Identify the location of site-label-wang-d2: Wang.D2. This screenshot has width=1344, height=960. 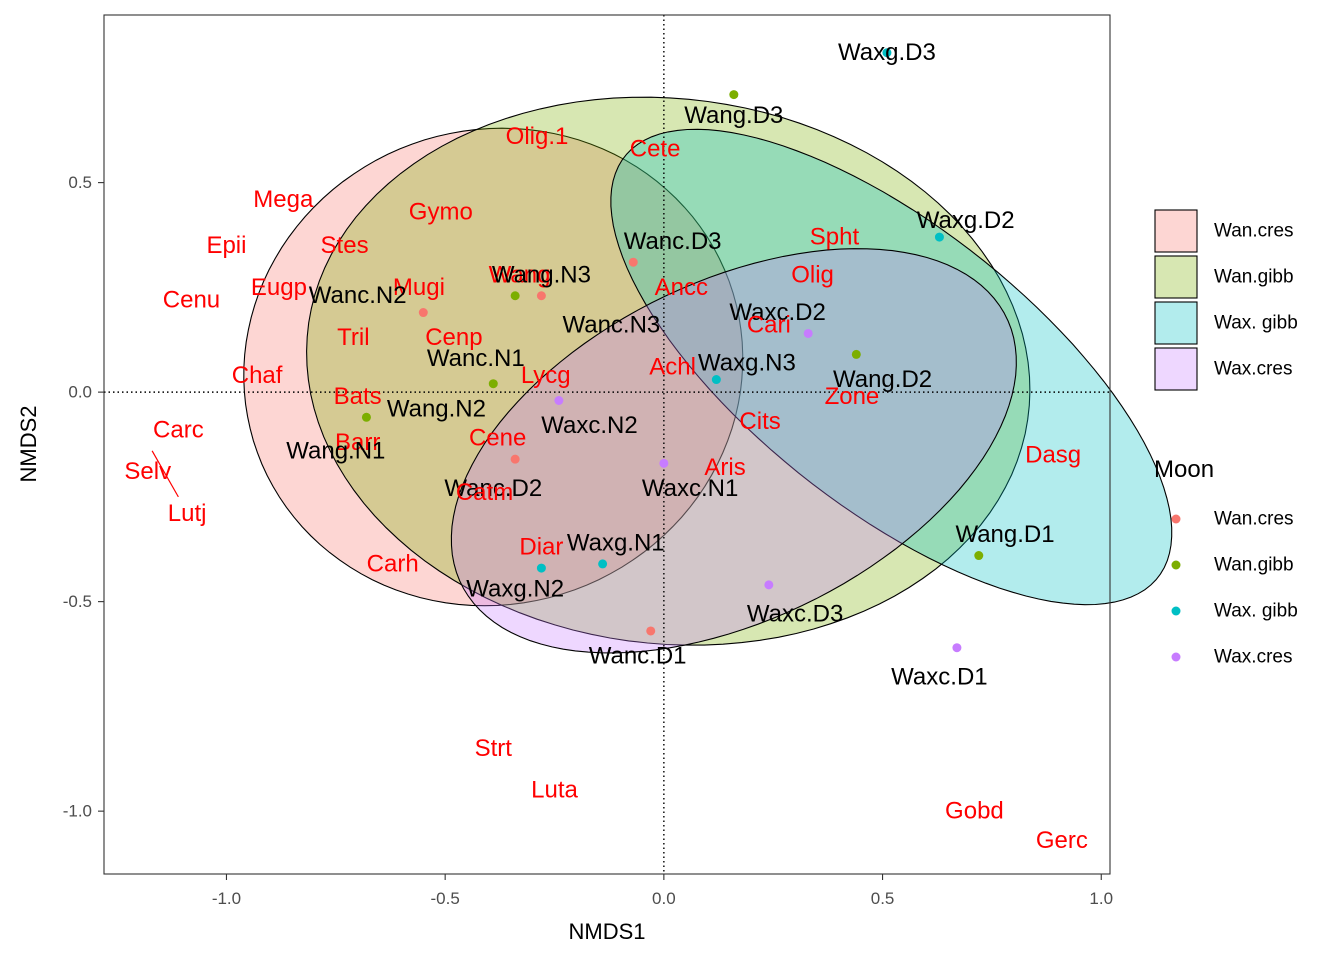
(882, 379).